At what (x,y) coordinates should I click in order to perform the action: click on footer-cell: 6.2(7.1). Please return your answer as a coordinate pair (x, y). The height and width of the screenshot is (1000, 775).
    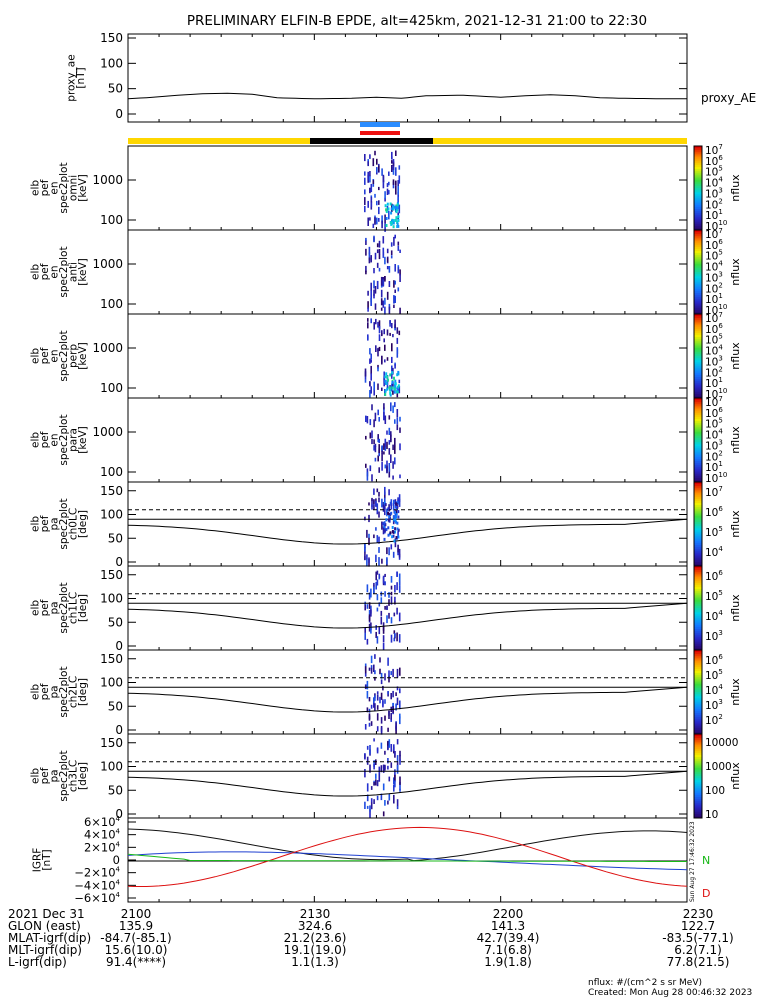
    Looking at the image, I should click on (698, 950).